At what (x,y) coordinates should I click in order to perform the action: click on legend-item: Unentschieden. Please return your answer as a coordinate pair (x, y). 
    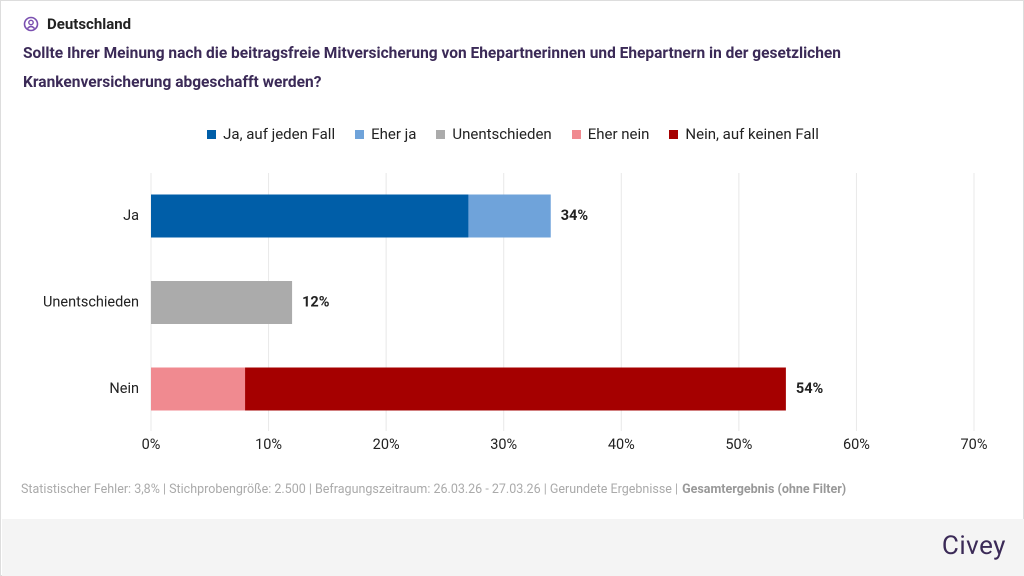
    Looking at the image, I should click on (494, 134).